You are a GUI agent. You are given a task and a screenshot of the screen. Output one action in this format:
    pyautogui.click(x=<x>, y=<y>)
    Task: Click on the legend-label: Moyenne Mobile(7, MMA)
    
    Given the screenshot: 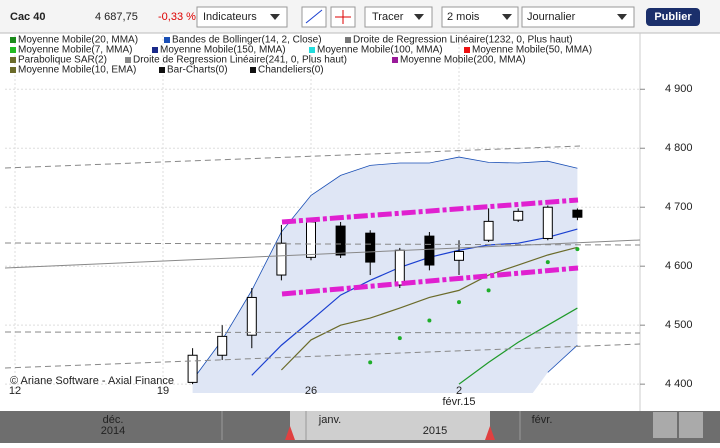 What is the action you would take?
    pyautogui.click(x=75, y=50)
    